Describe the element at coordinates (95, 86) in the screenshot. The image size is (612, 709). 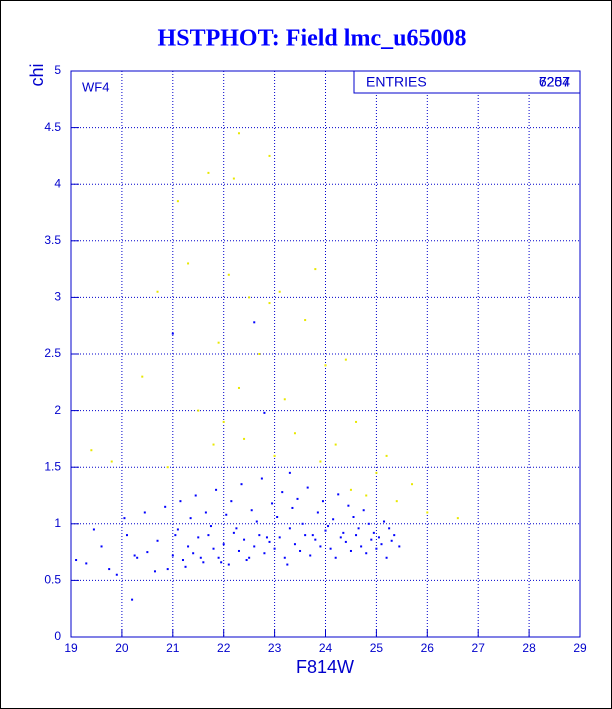
I see `panel-label: WF4` at that location.